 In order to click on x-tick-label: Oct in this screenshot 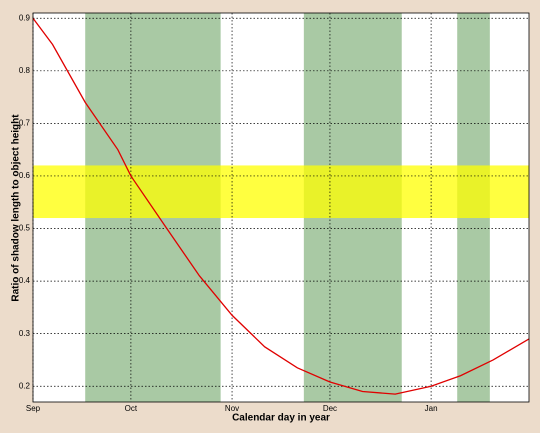, I will do `click(131, 408)`.